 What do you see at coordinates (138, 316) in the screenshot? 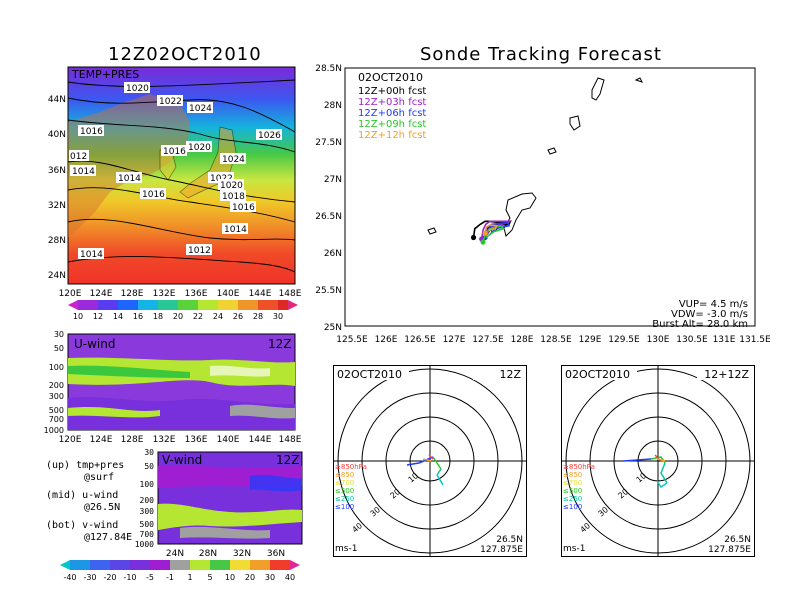
I see `svg-text: 16` at bounding box center [138, 316].